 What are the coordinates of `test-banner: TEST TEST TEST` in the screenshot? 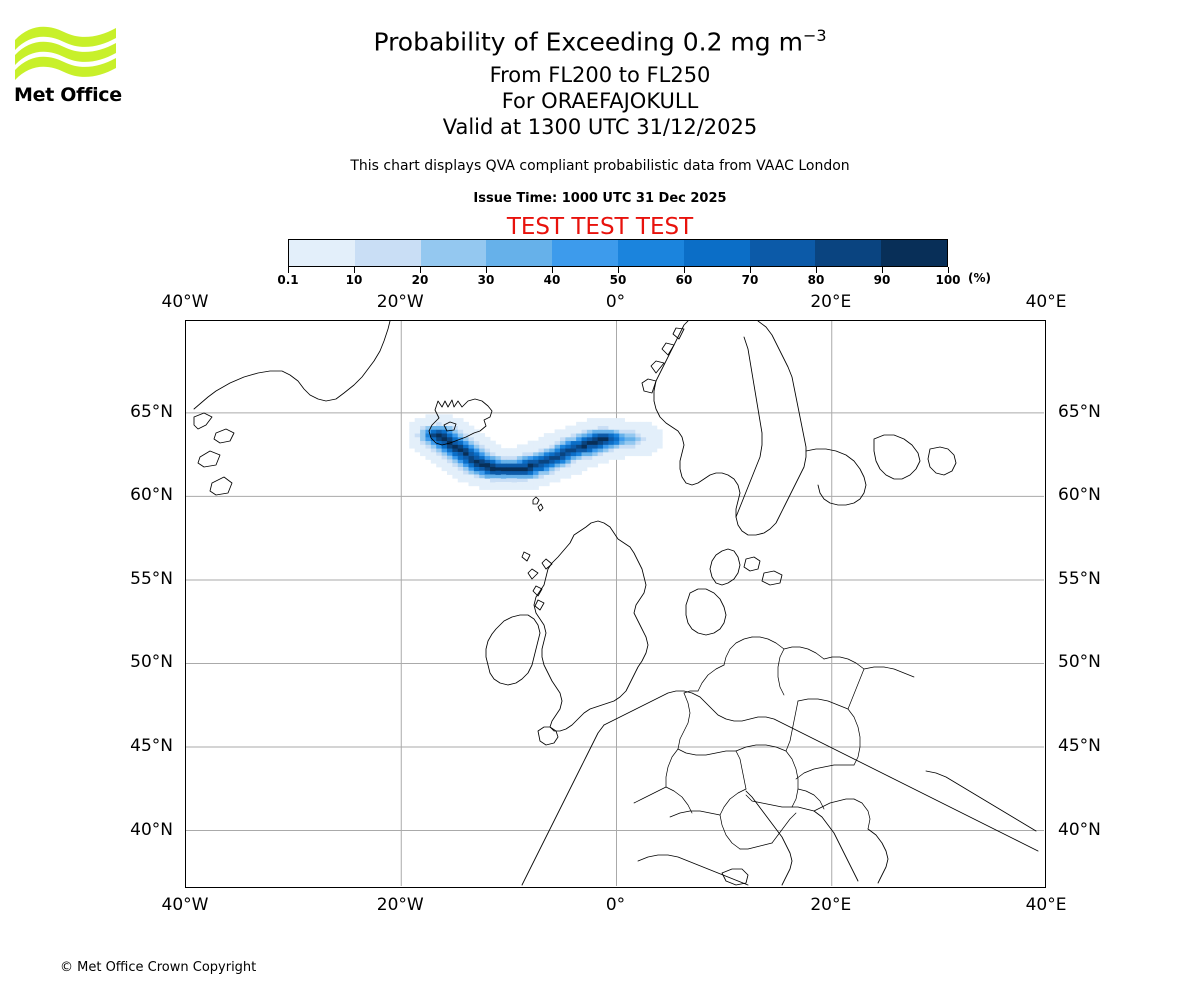 It's located at (600, 227).